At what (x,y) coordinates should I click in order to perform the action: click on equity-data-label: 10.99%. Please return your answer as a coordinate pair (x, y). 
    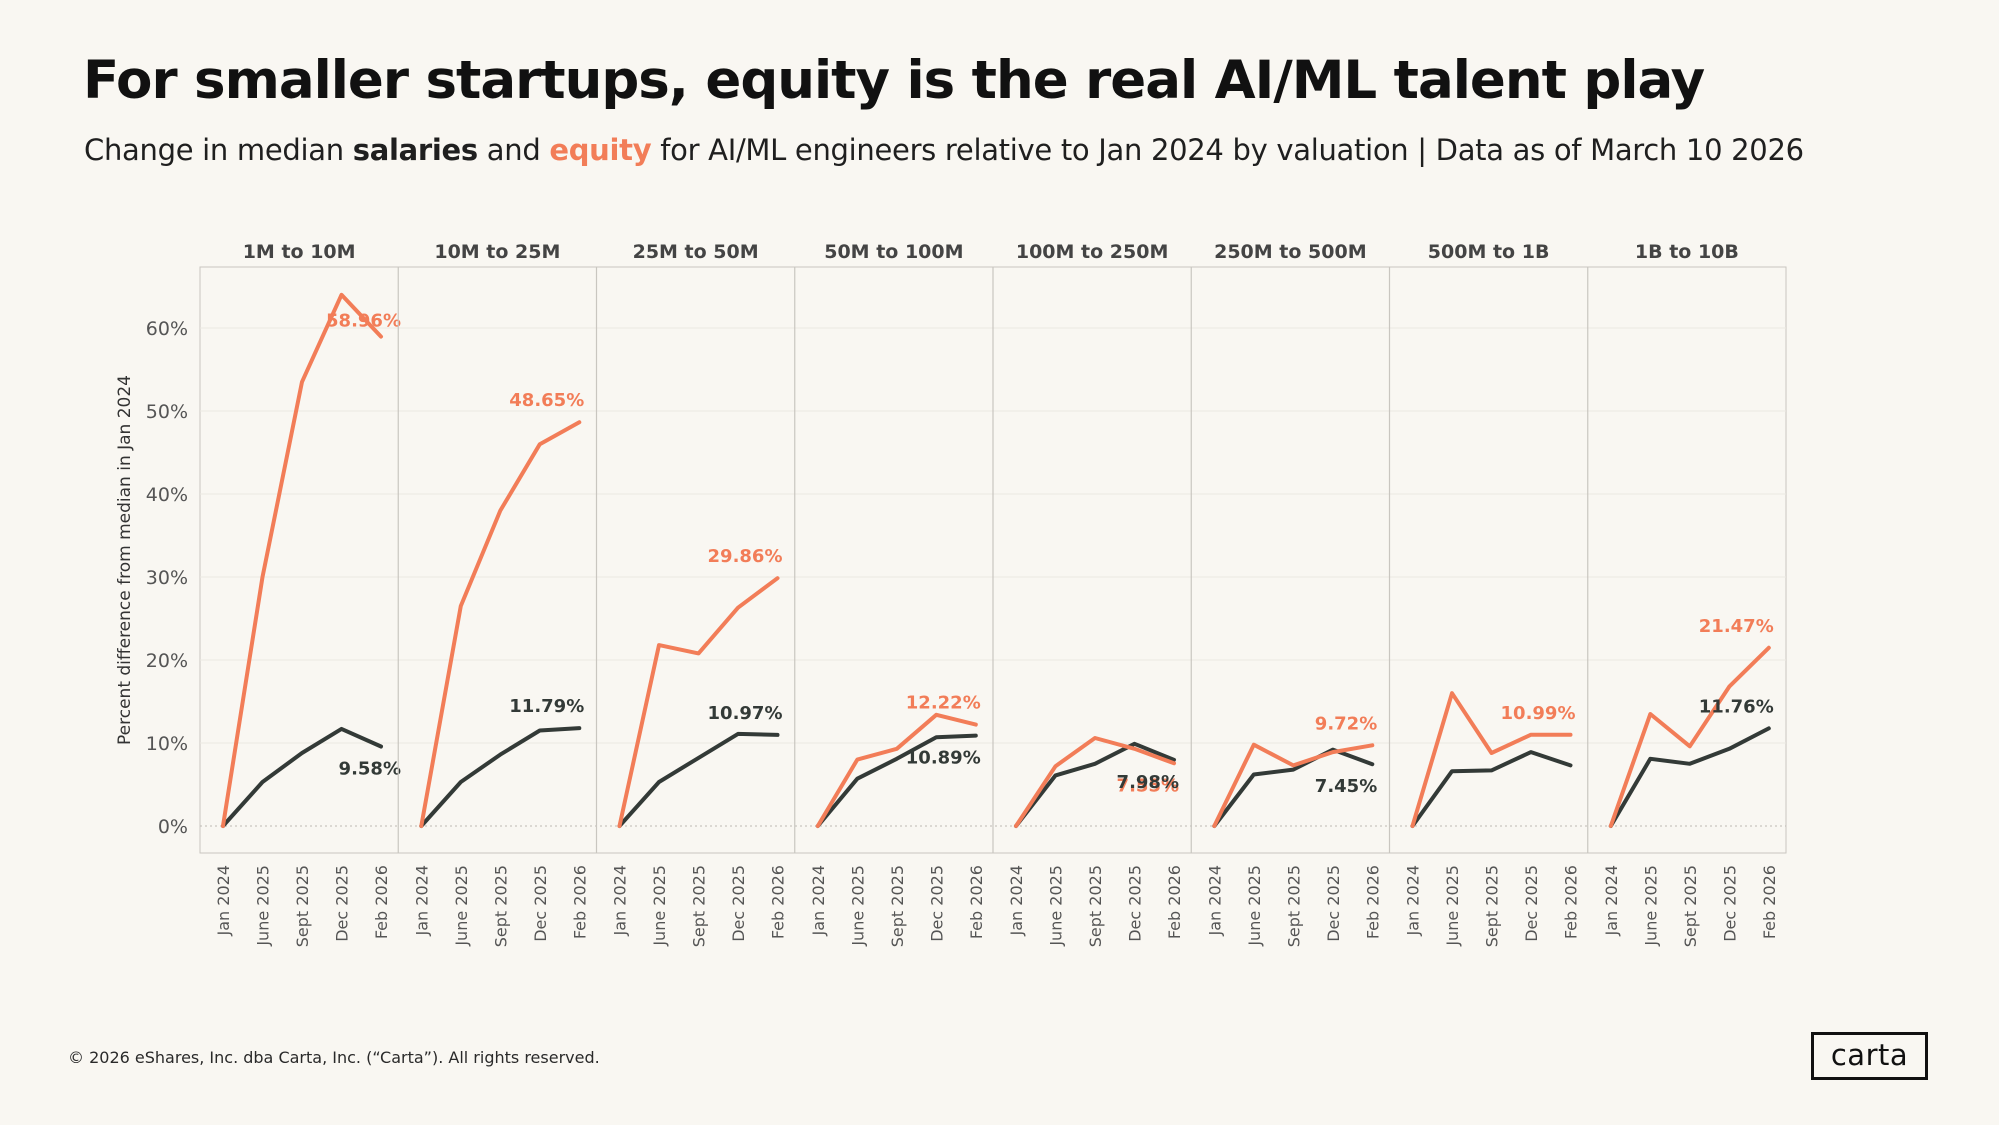
    Looking at the image, I should click on (1538, 713).